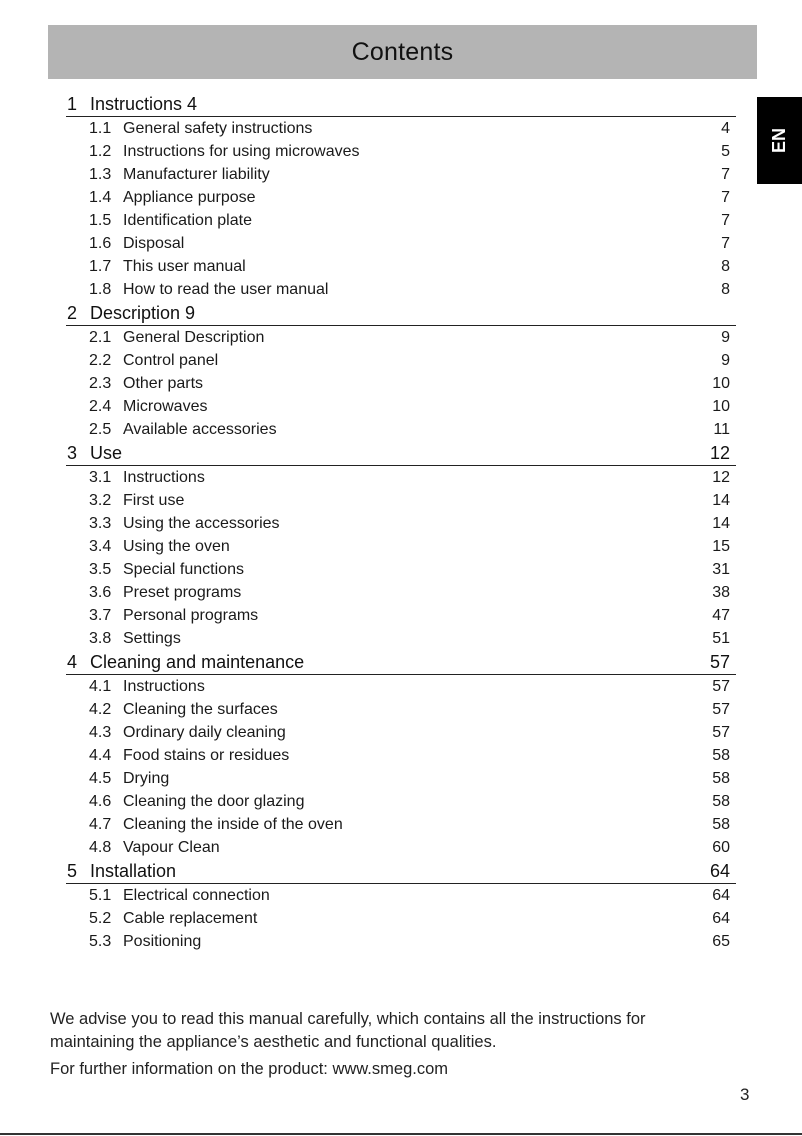  Describe the element at coordinates (194, 337) in the screenshot. I see `entry-title: General Description` at that location.